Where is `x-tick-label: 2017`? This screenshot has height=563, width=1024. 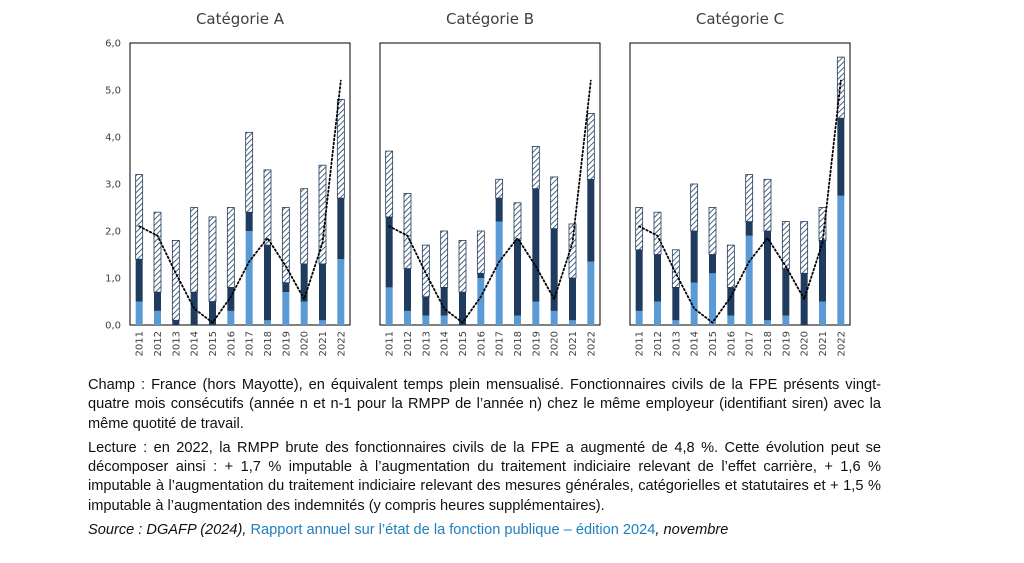 x-tick-label: 2017 is located at coordinates (250, 343).